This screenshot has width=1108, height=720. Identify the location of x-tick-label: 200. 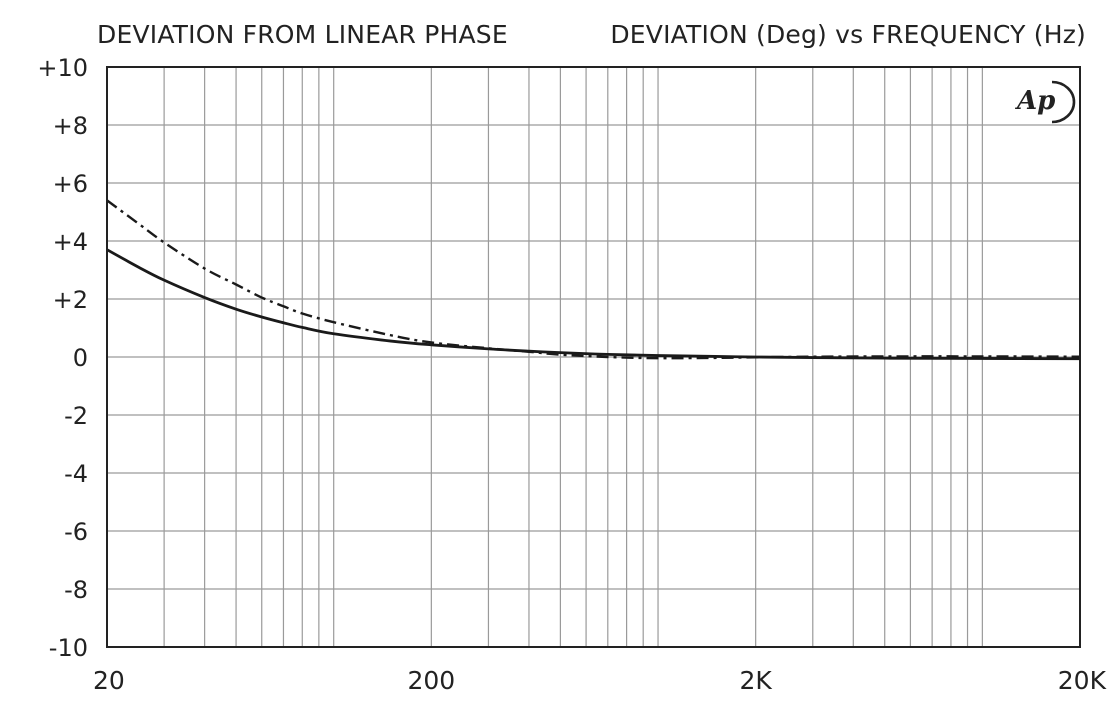
(431, 680).